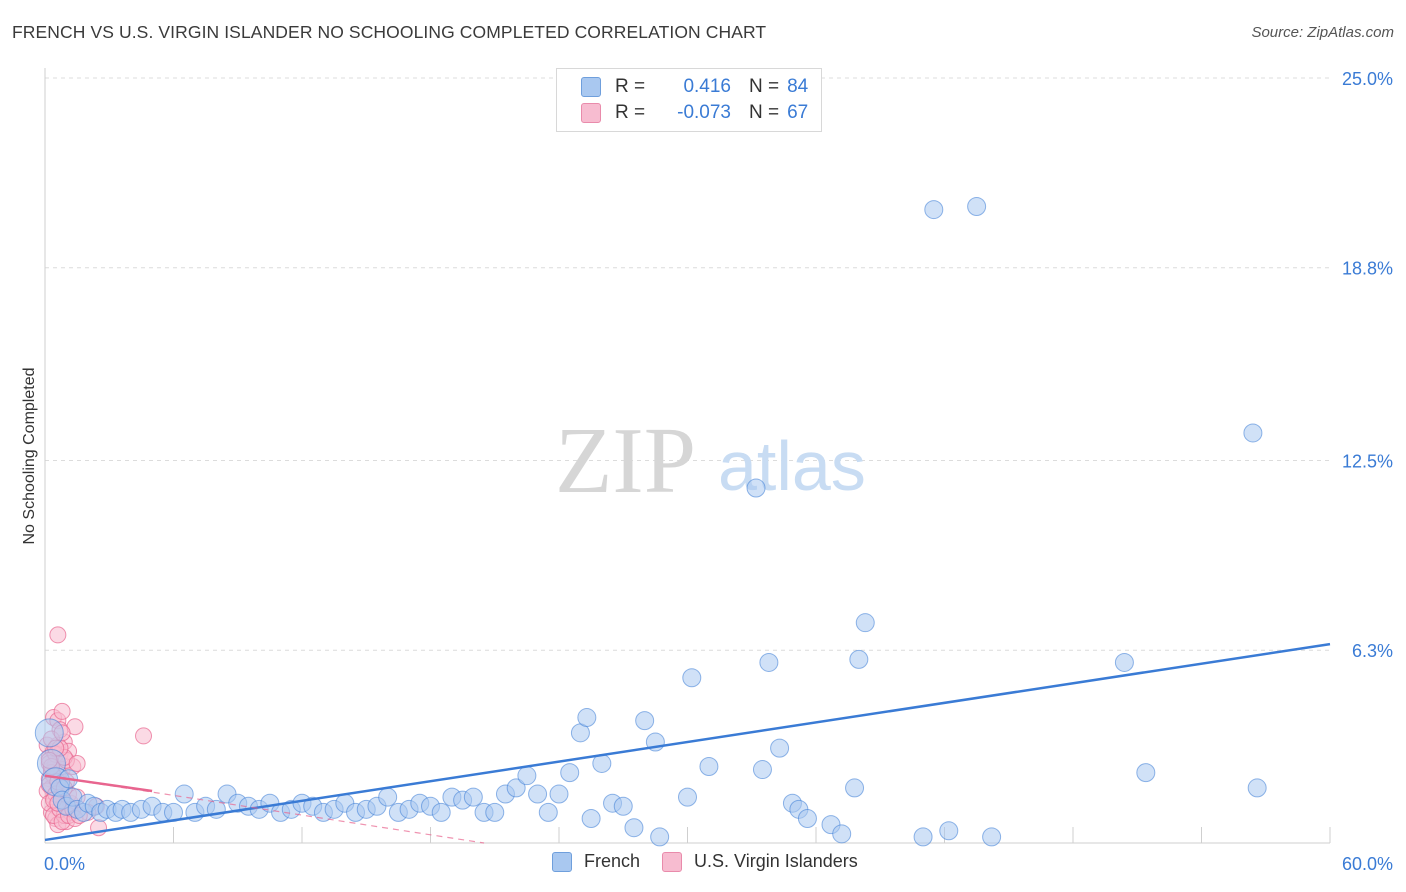 This screenshot has height=892, width=1406. I want to click on legend-item-vi: U.S. Virgin Islanders, so click(760, 861).